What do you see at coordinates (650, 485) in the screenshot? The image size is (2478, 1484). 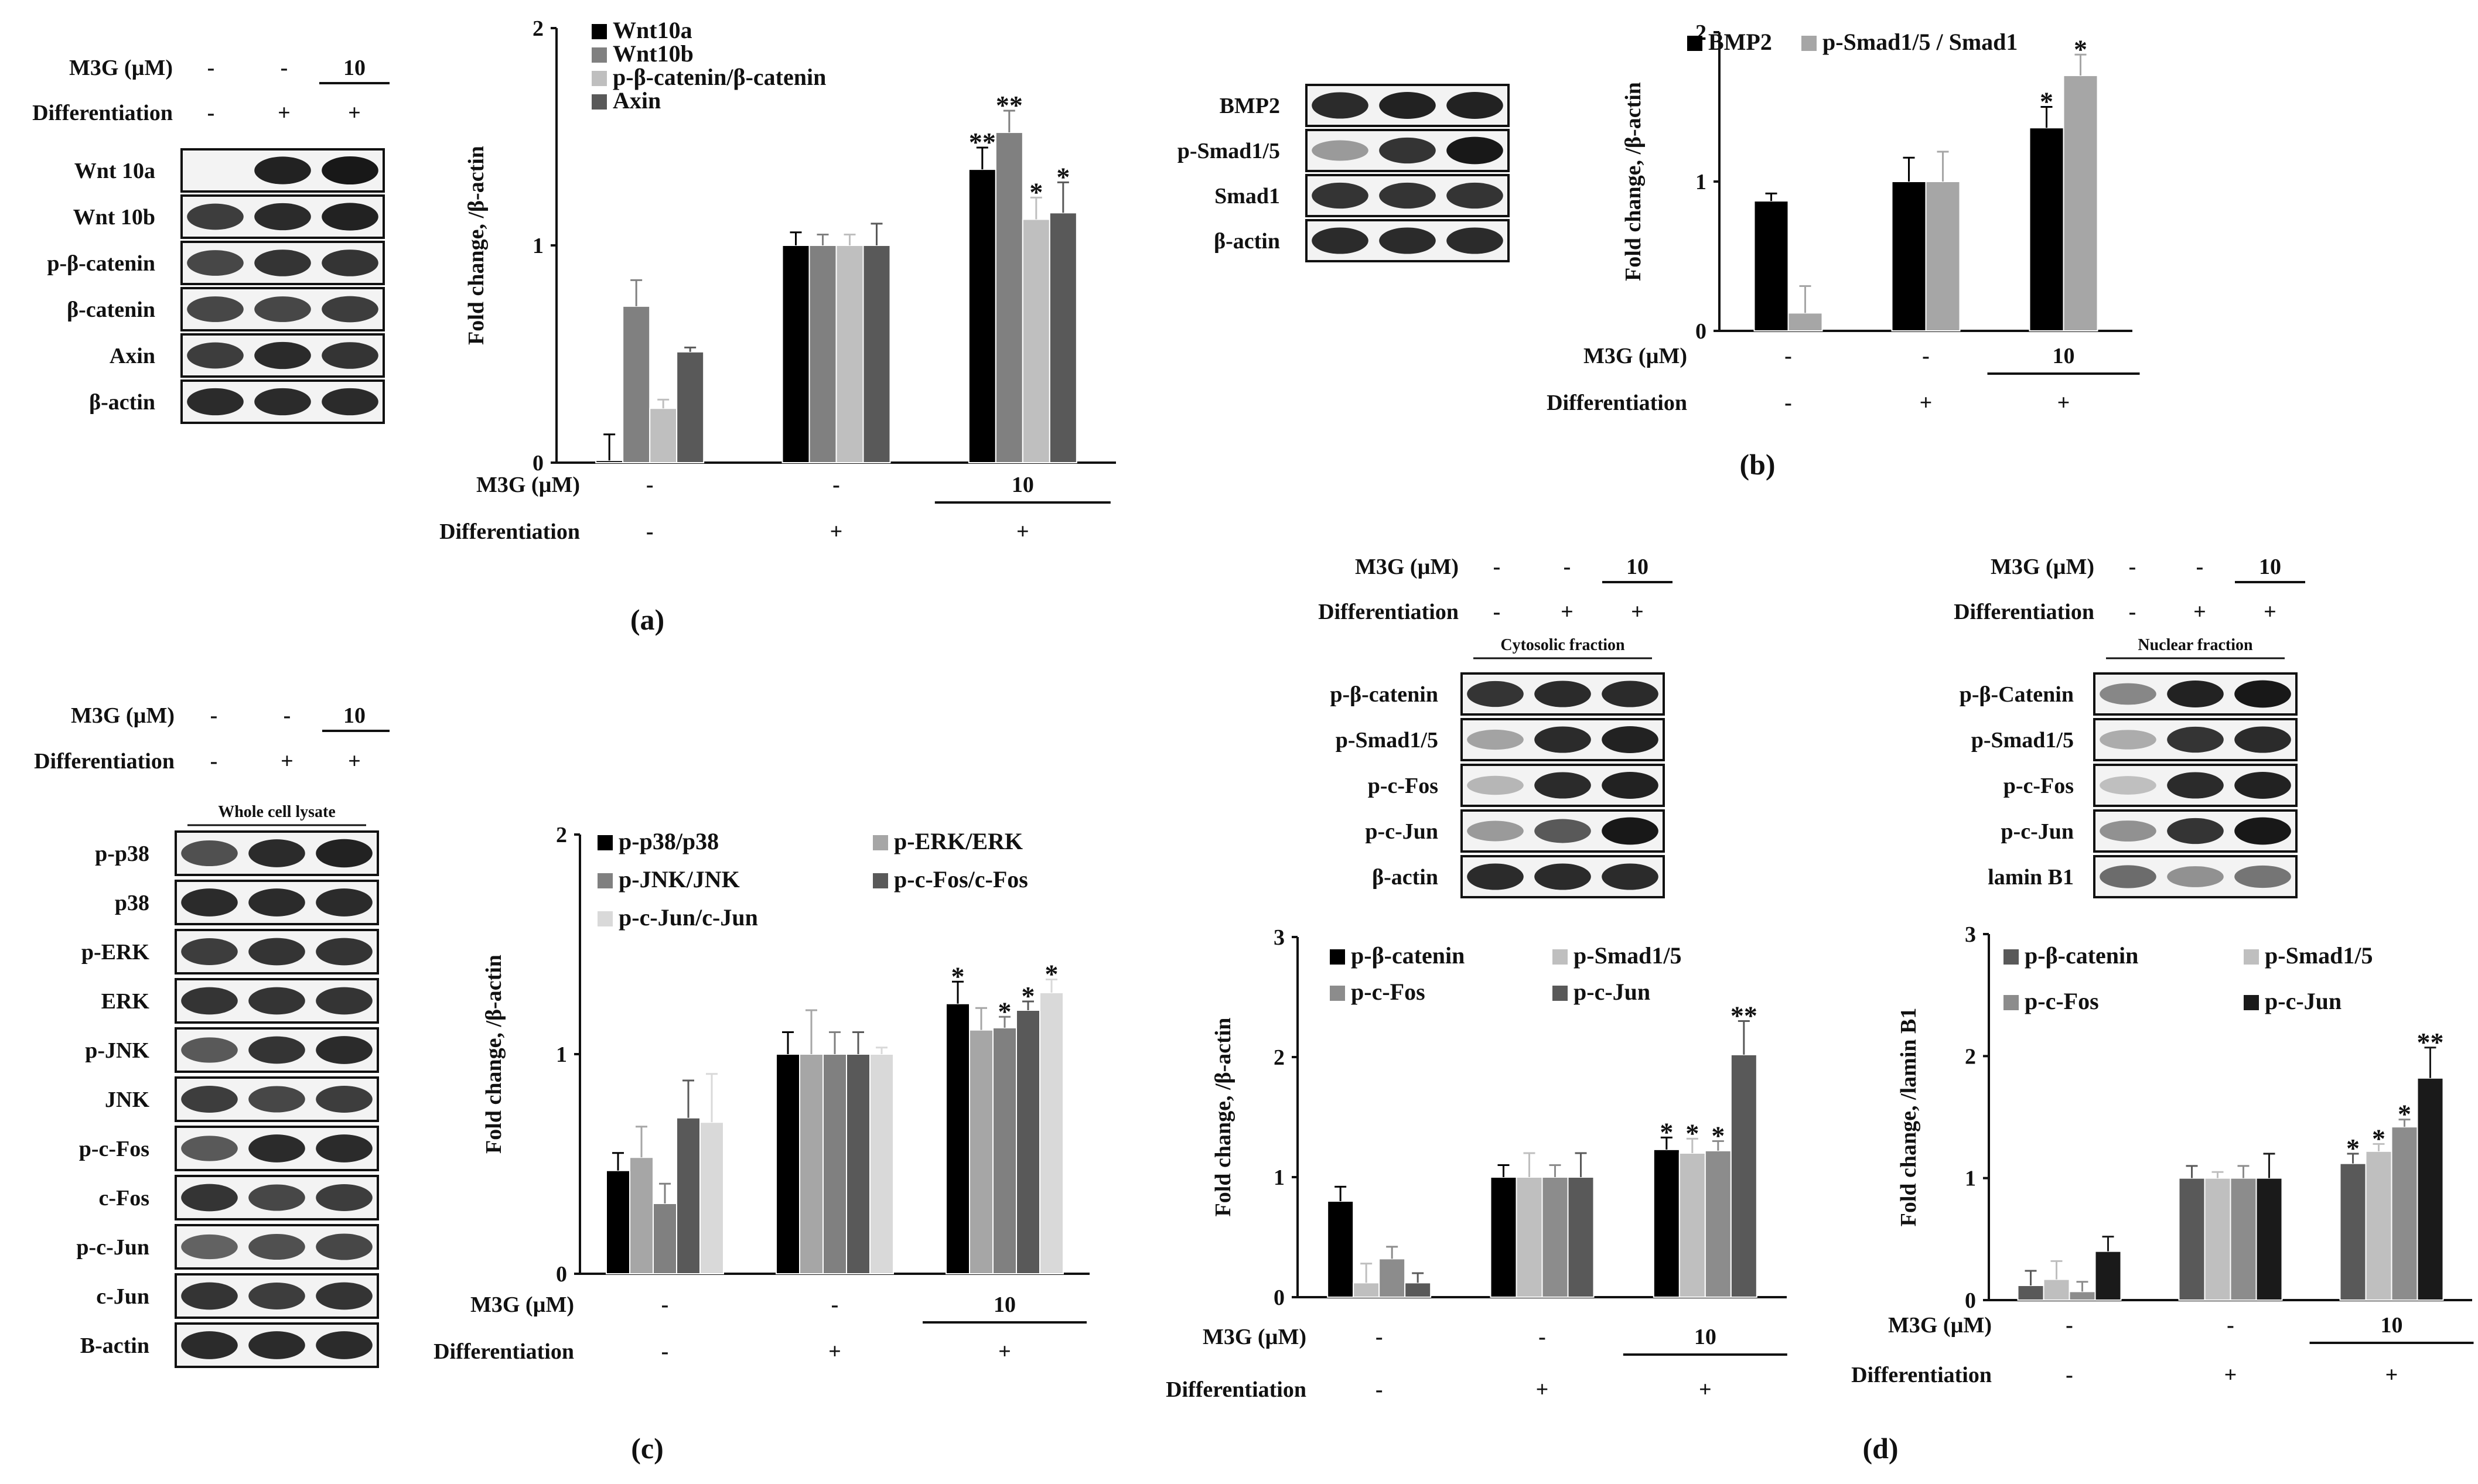 I see `chart-a-x-m3g-value: -` at bounding box center [650, 485].